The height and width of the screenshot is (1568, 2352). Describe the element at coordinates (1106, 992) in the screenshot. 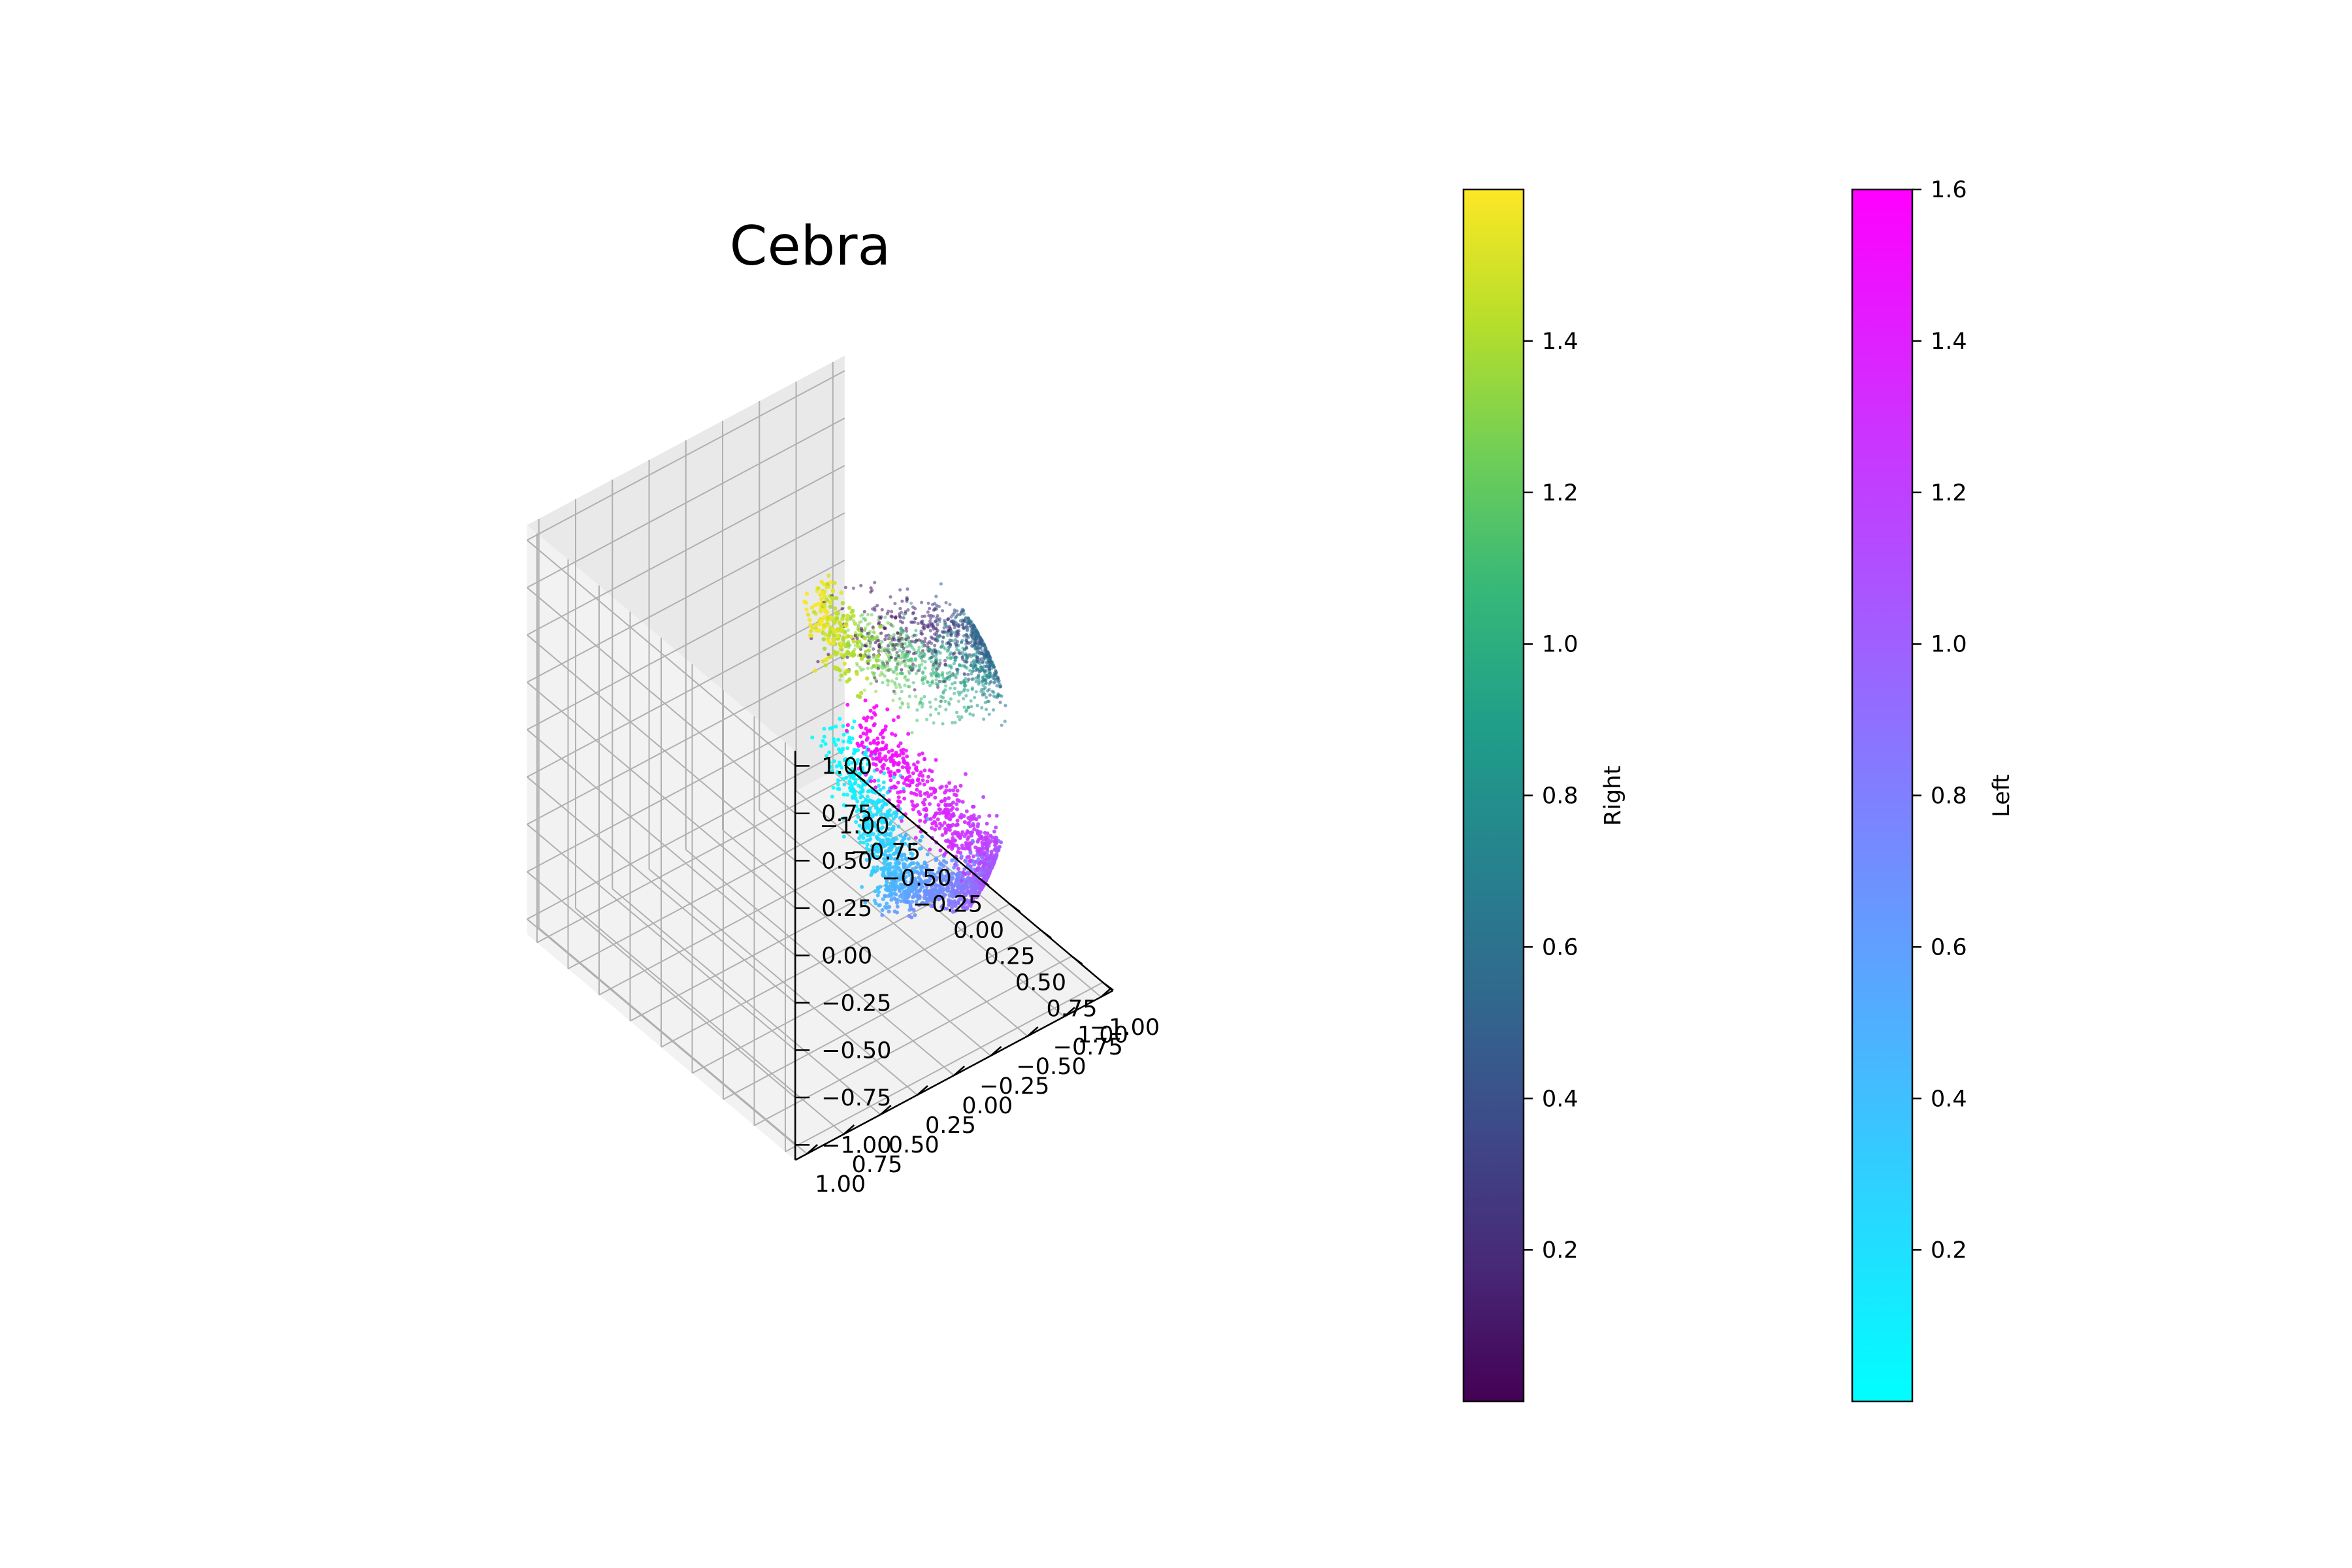

I see `y-axis-tick` at that location.